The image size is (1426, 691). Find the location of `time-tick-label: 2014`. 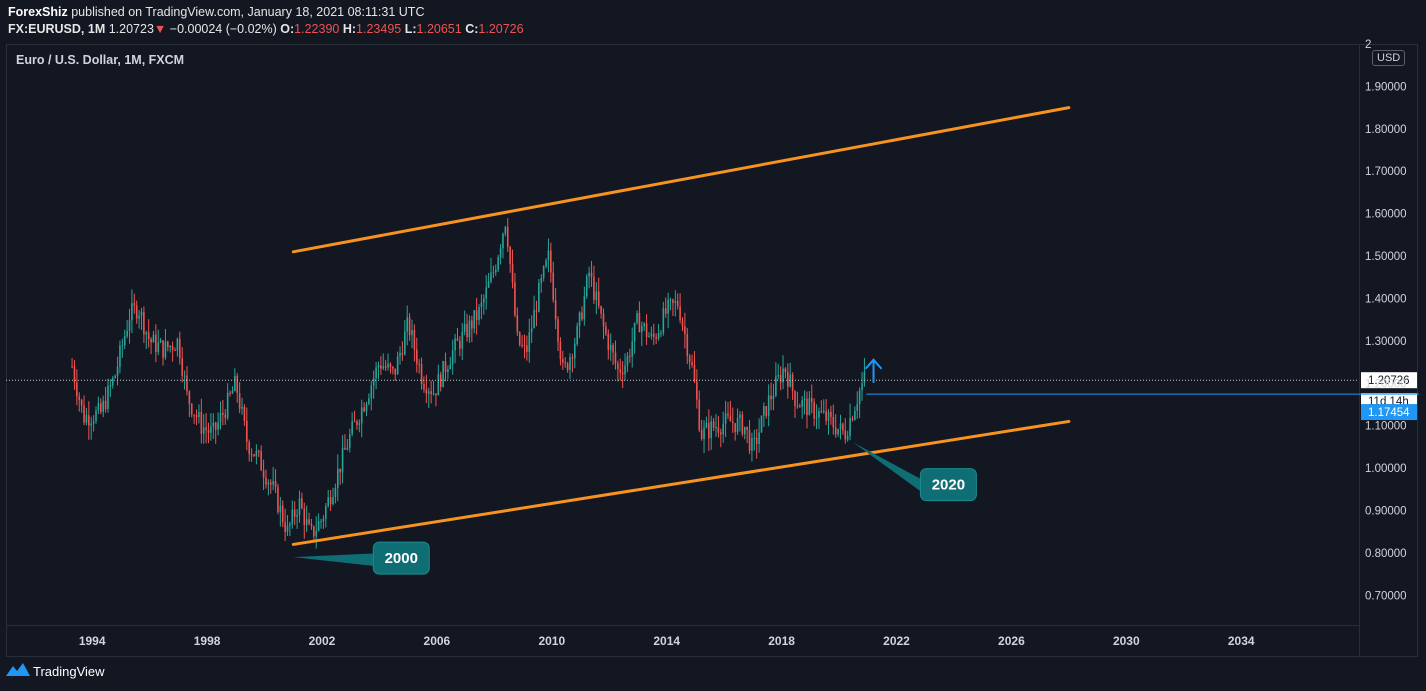

time-tick-label: 2014 is located at coordinates (666, 641).